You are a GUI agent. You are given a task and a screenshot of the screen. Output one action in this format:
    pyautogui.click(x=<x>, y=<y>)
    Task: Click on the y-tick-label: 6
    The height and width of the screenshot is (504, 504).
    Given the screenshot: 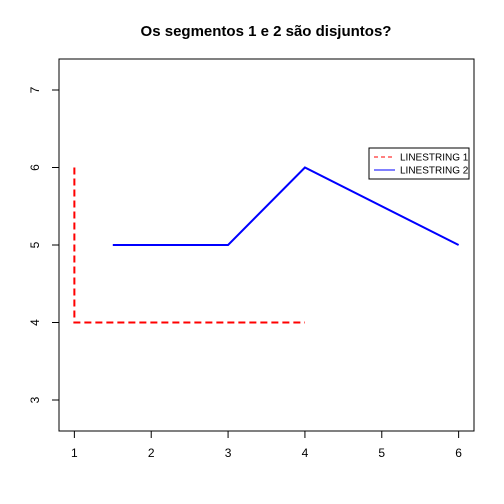 What is the action you would take?
    pyautogui.click(x=35, y=167)
    